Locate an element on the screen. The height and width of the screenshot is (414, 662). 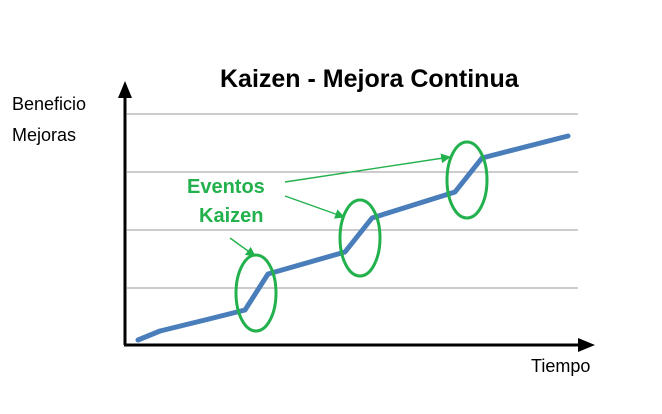
annotation-line1: Eventos is located at coordinates (226, 187).